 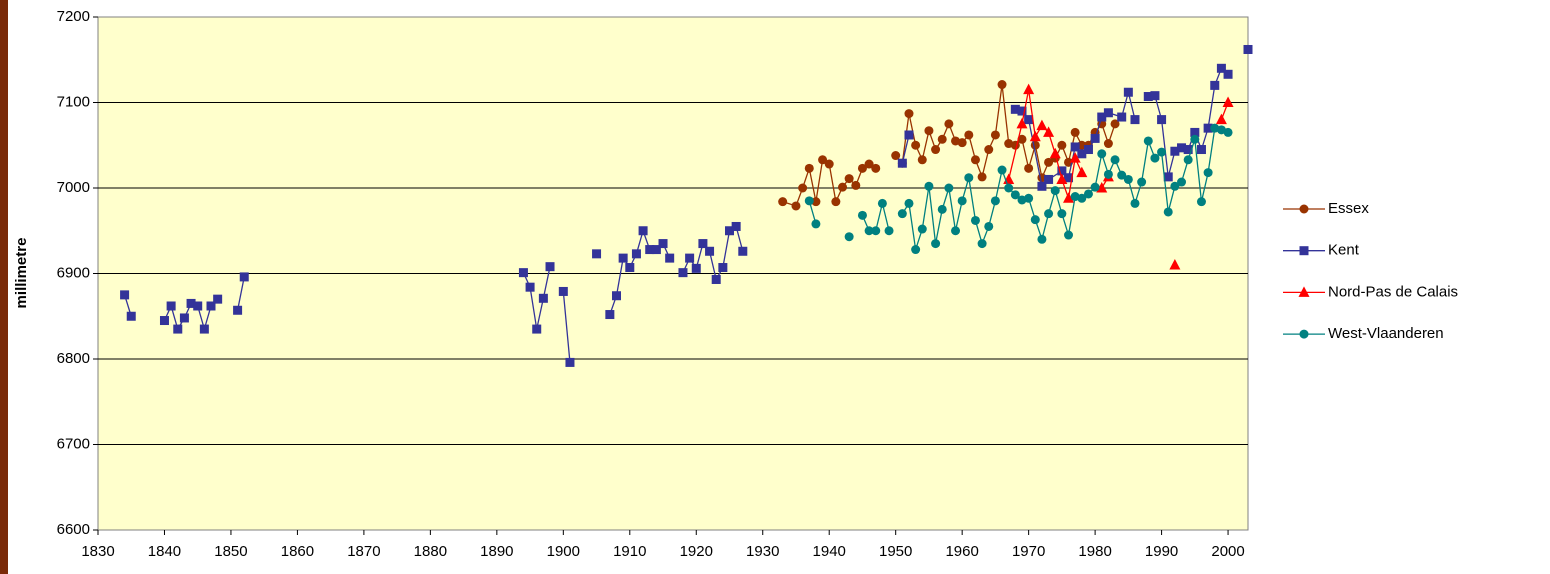 What do you see at coordinates (297, 551) in the screenshot?
I see `x-tick-label: 1860` at bounding box center [297, 551].